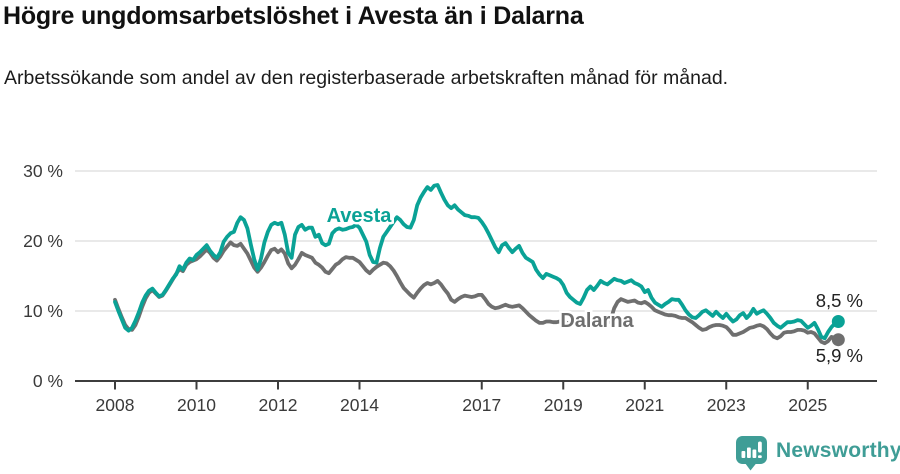 This screenshot has height=474, width=900. What do you see at coordinates (43, 241) in the screenshot?
I see `y-axis-tick-label: 20 %` at bounding box center [43, 241].